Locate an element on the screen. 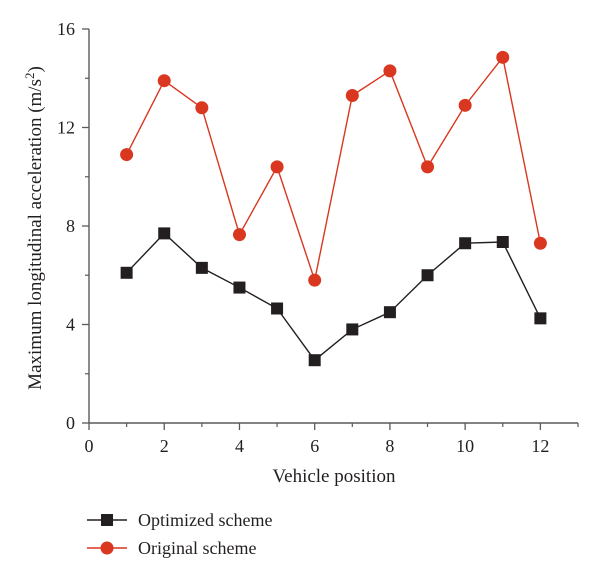 This screenshot has width=600, height=582. x-tick-label: 12 is located at coordinates (540, 446).